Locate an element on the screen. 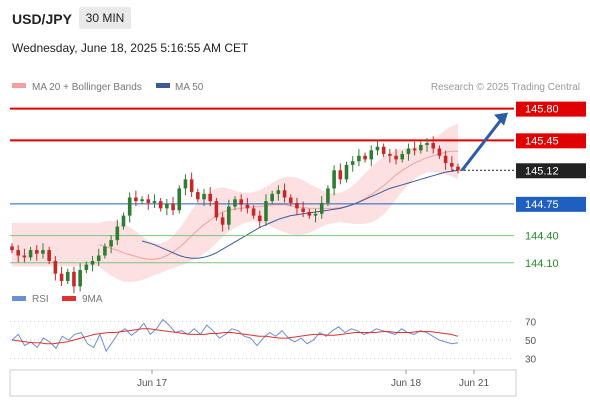 This screenshot has height=400, width=590. symbol-title: USD/JPY is located at coordinates (42, 19).